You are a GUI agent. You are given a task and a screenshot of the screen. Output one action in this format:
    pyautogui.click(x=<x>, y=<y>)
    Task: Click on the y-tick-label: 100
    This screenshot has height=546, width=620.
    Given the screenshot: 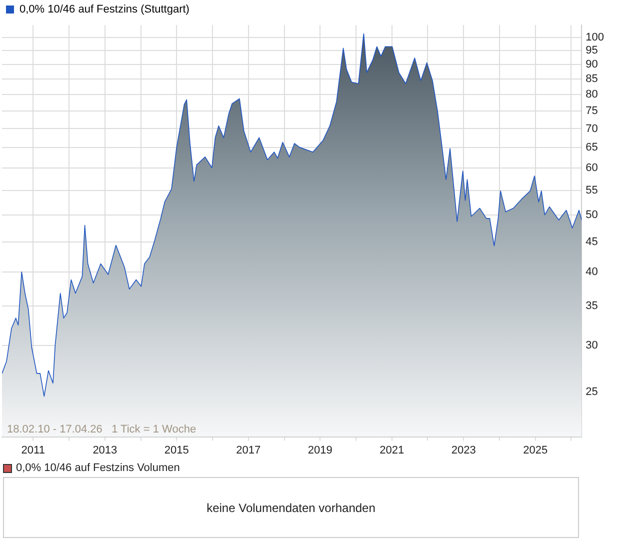 What is the action you would take?
    pyautogui.click(x=595, y=38)
    